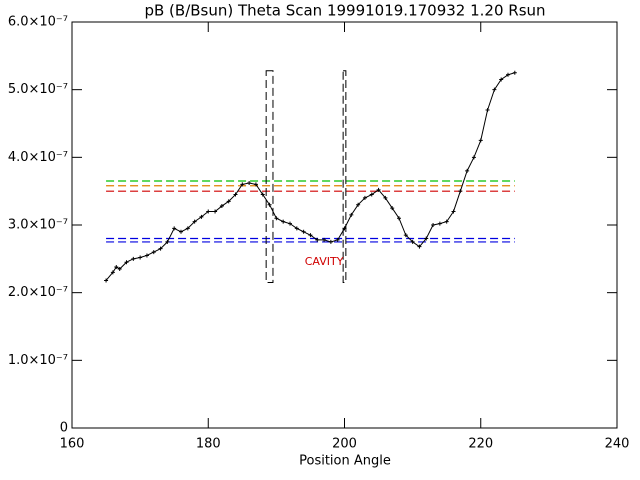  What do you see at coordinates (480, 444) in the screenshot?
I see `x-tick-label: 220` at bounding box center [480, 444].